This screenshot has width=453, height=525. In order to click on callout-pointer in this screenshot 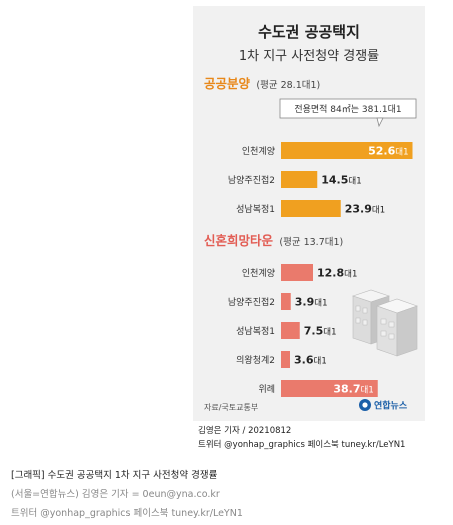, I will do `click(380, 122)`.